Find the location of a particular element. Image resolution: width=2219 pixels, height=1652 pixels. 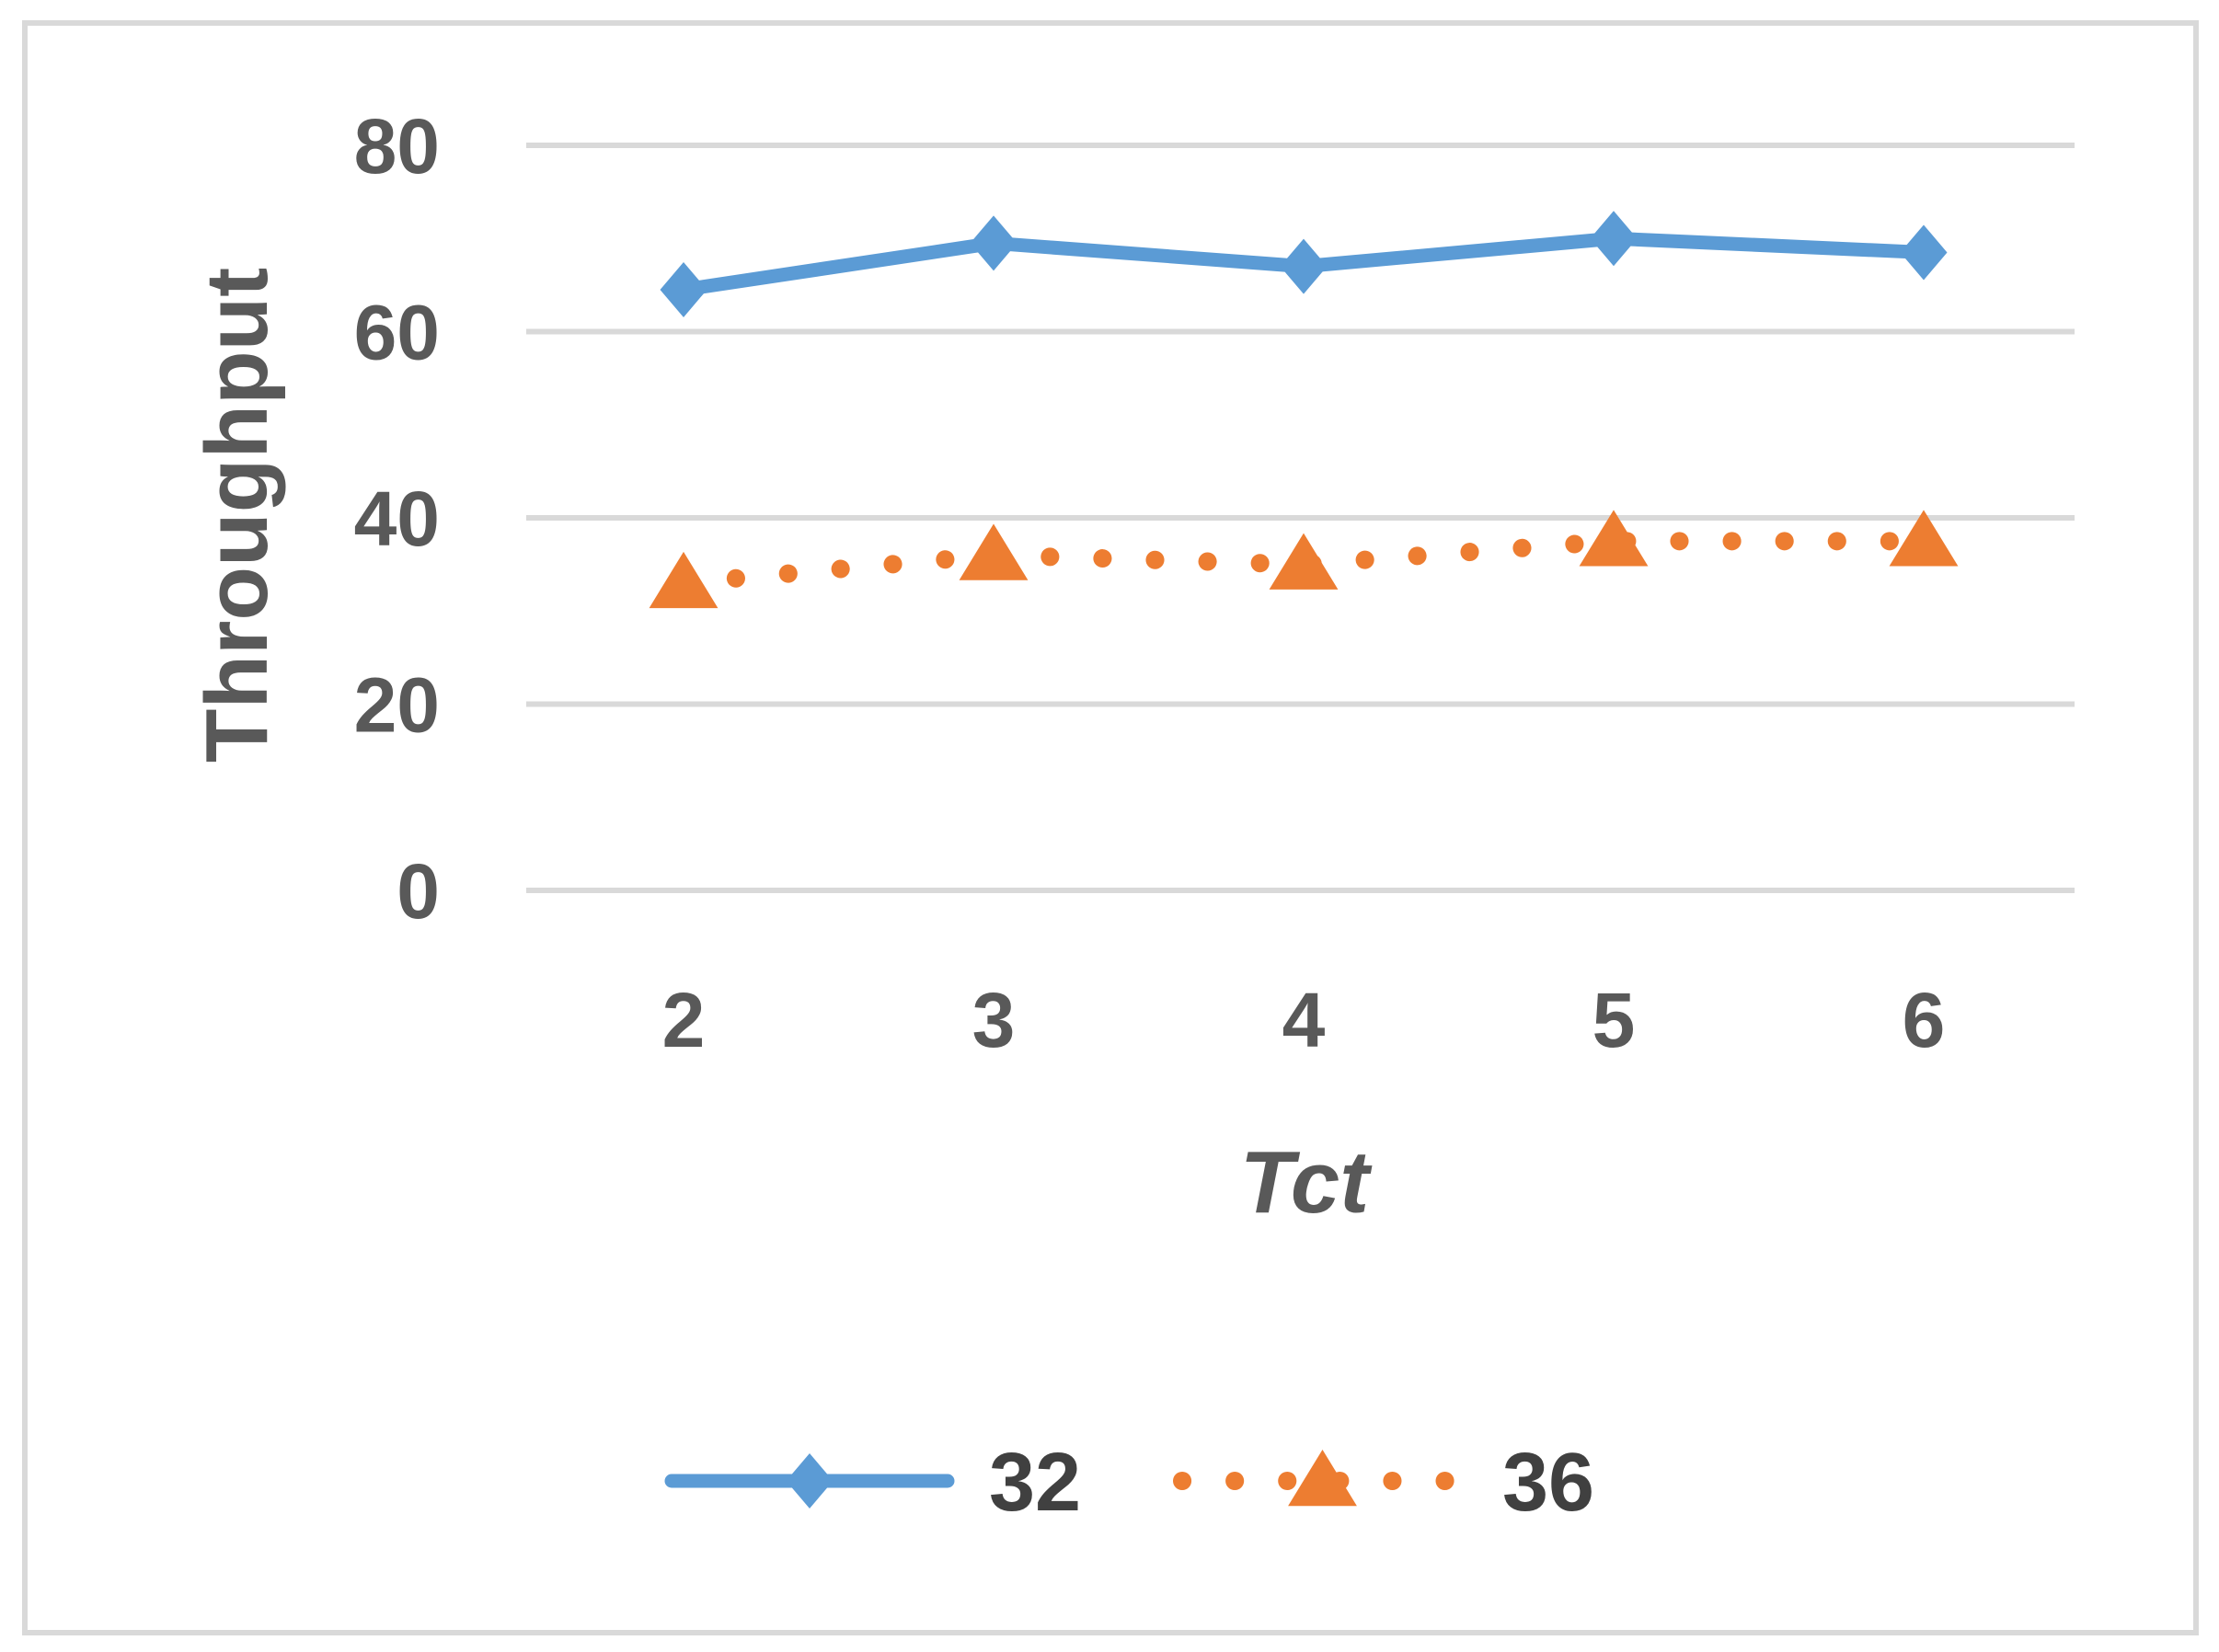

x-axis-title: Tct is located at coordinates (1306, 1182).